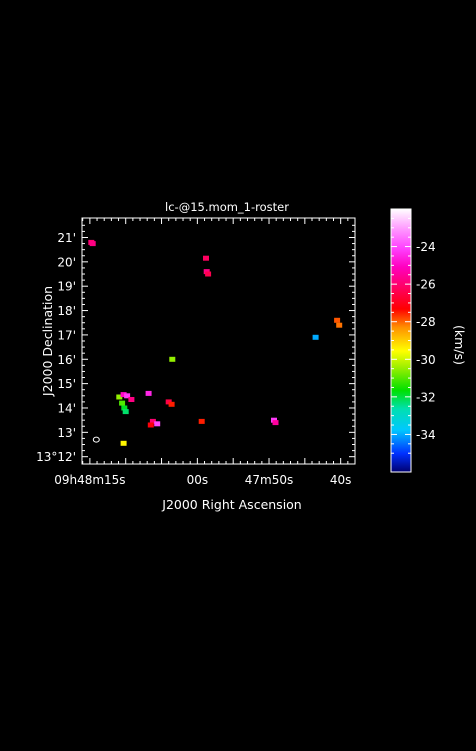 The image size is (476, 751). I want to click on y-tick-label: 20', so click(66, 262).